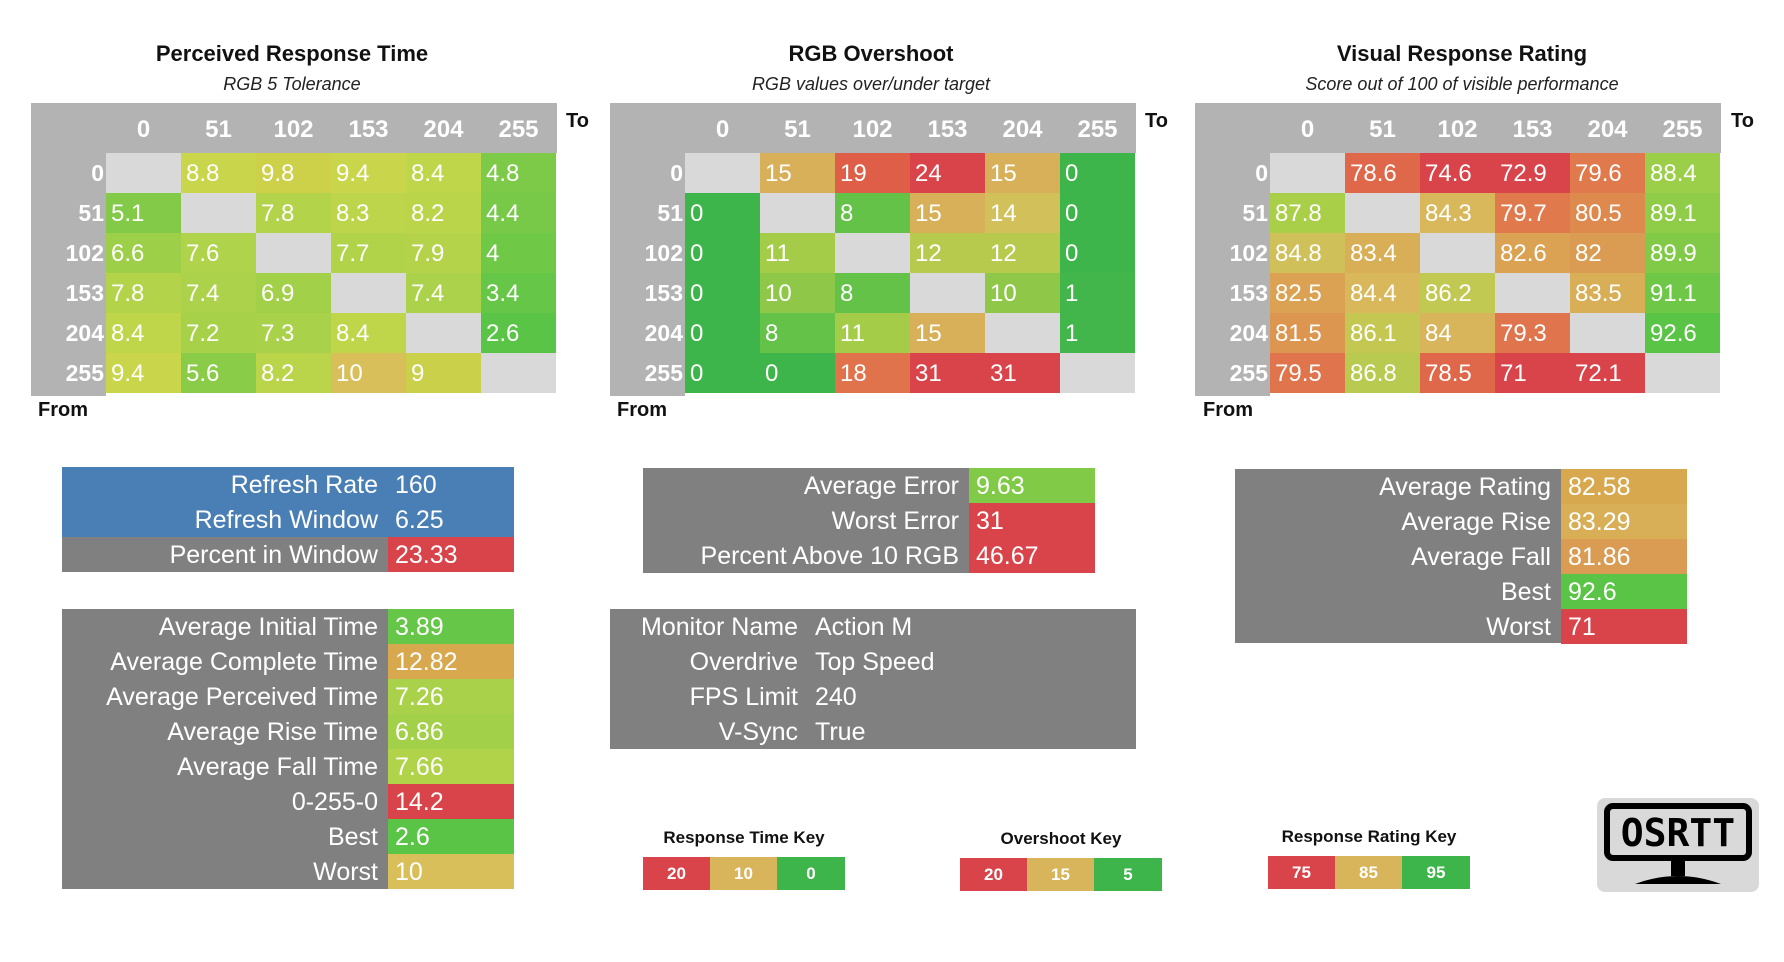 Image resolution: width=1784 pixels, height=962 pixels. I want to click on matrix-cell: 79.7, so click(1532, 213).